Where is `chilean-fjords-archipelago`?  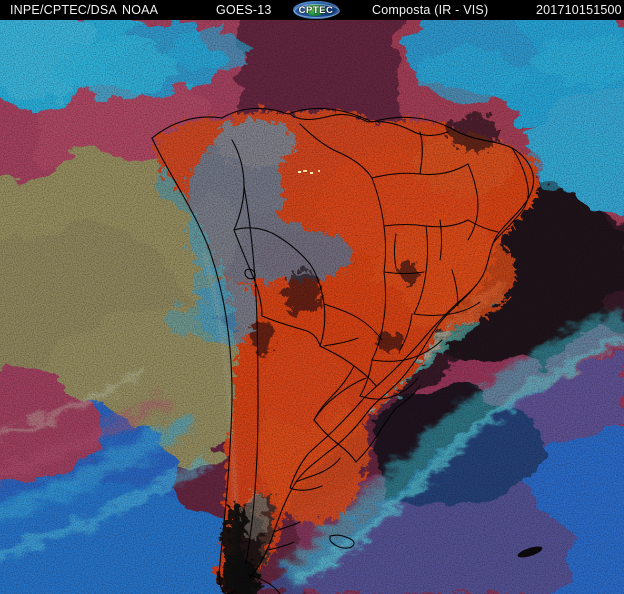
chilean-fjords-archipelago is located at coordinates (238, 547).